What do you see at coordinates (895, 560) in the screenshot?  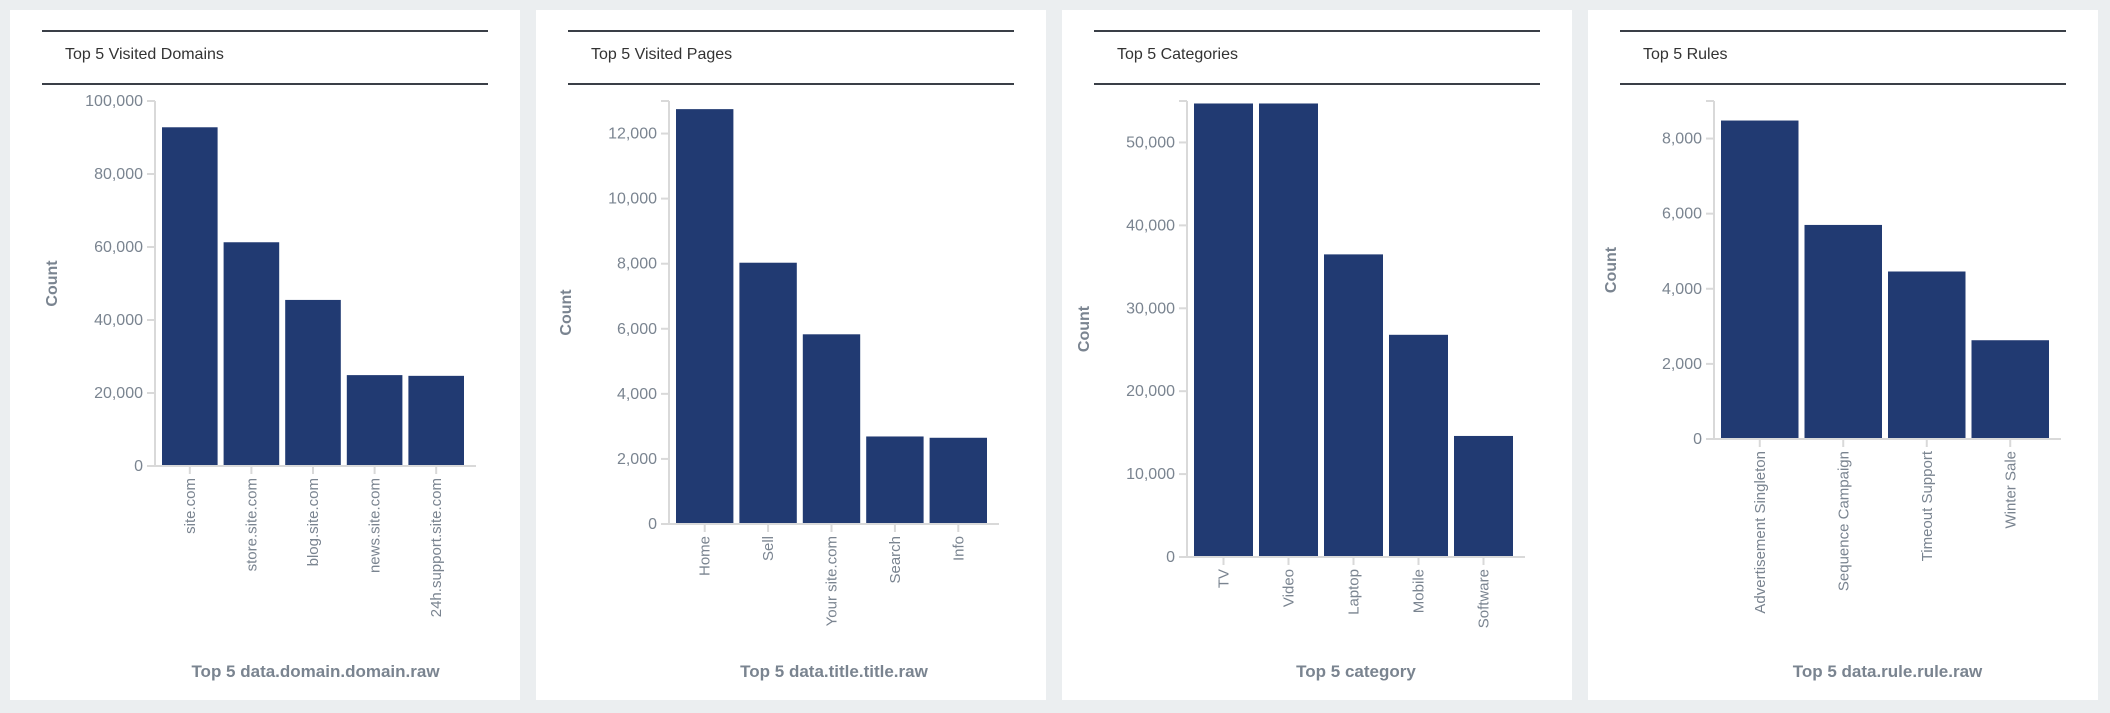 I see `x-tick-label: Search` at bounding box center [895, 560].